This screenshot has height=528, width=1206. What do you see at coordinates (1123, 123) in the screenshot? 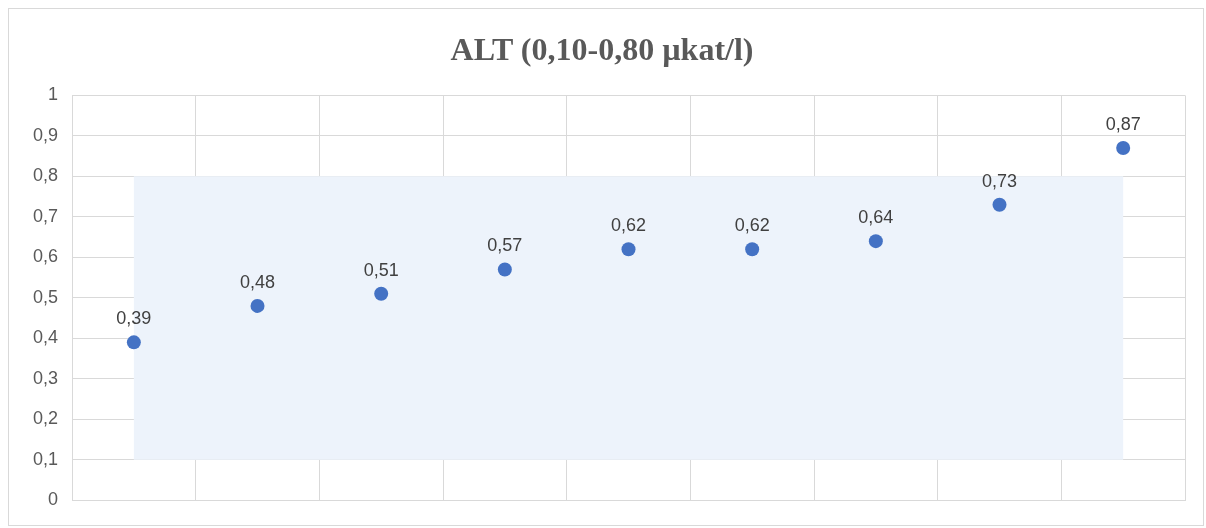
I see `data-label: 0,87` at bounding box center [1123, 123].